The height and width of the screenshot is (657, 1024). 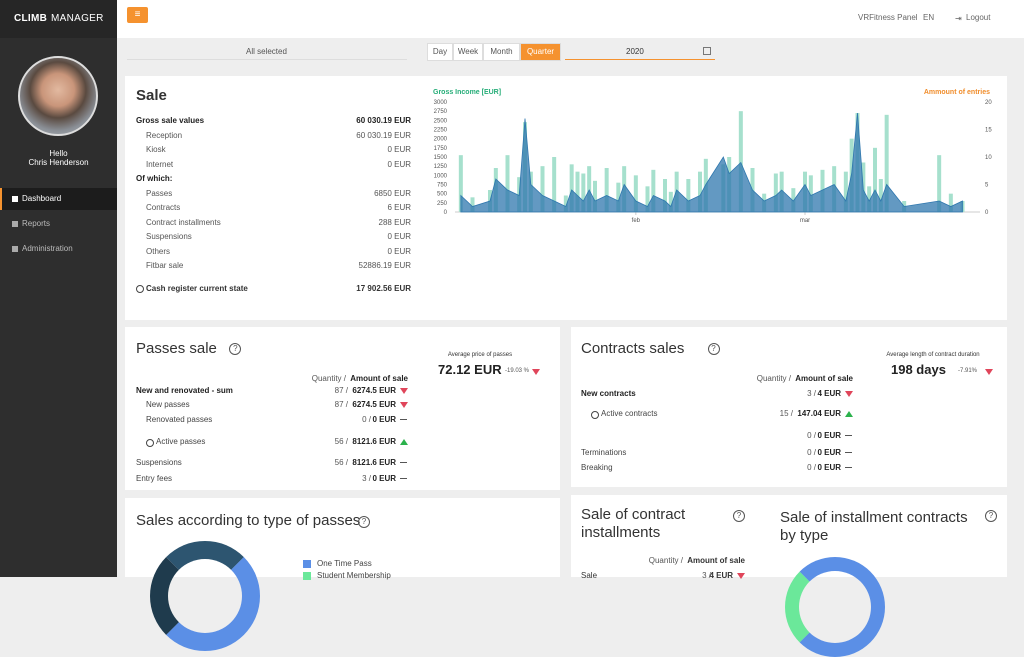 I want to click on selection: All selected, so click(x=266, y=51).